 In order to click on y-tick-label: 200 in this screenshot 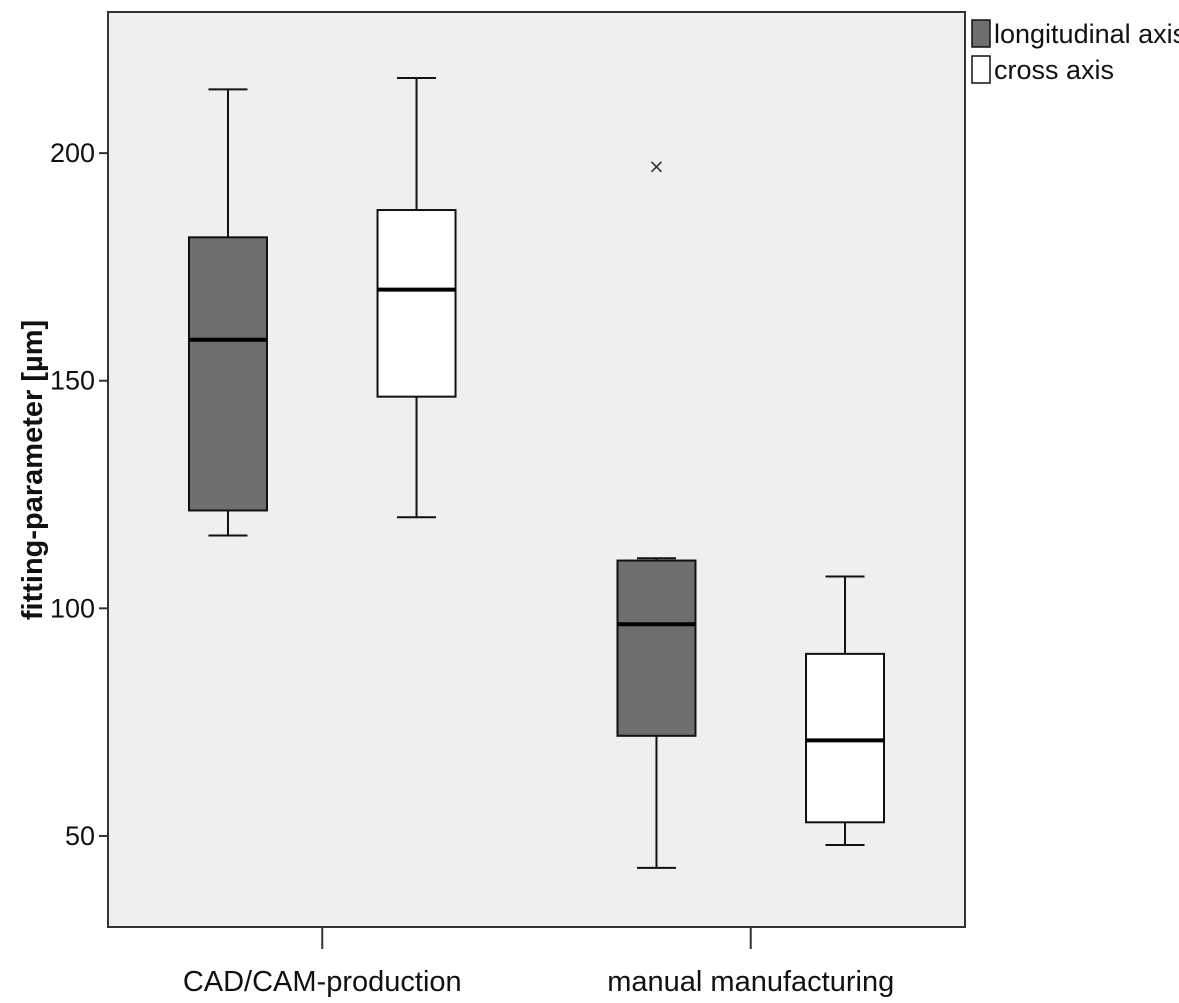, I will do `click(72, 153)`.